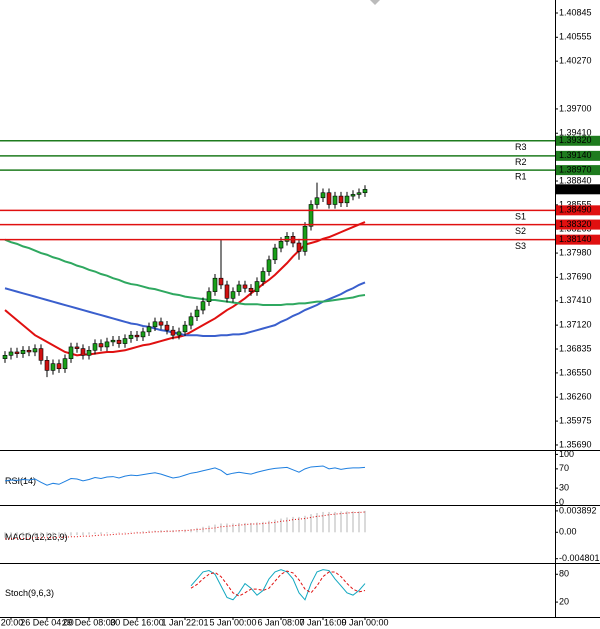 Image resolution: width=600 pixels, height=629 pixels. I want to click on x-tick-label: 30 Dec 16:00, so click(137, 622).